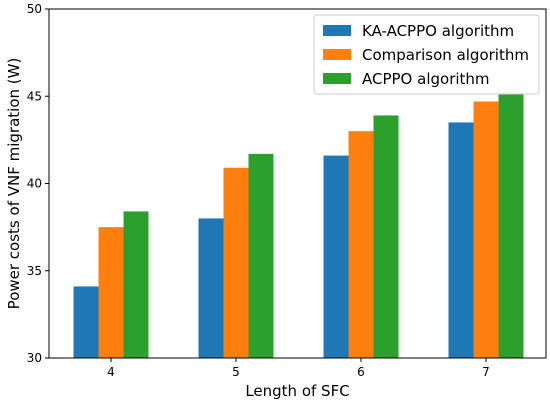 Image resolution: width=550 pixels, height=404 pixels. Describe the element at coordinates (445, 55) in the screenshot. I see `legend-label: Comparison algorithm` at that location.